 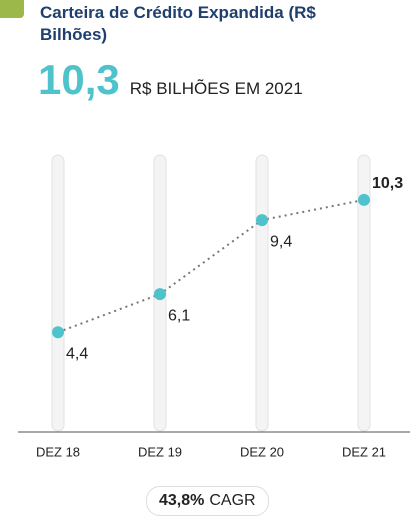 What do you see at coordinates (262, 451) in the screenshot?
I see `x-tick-label: DEZ 20` at bounding box center [262, 451].